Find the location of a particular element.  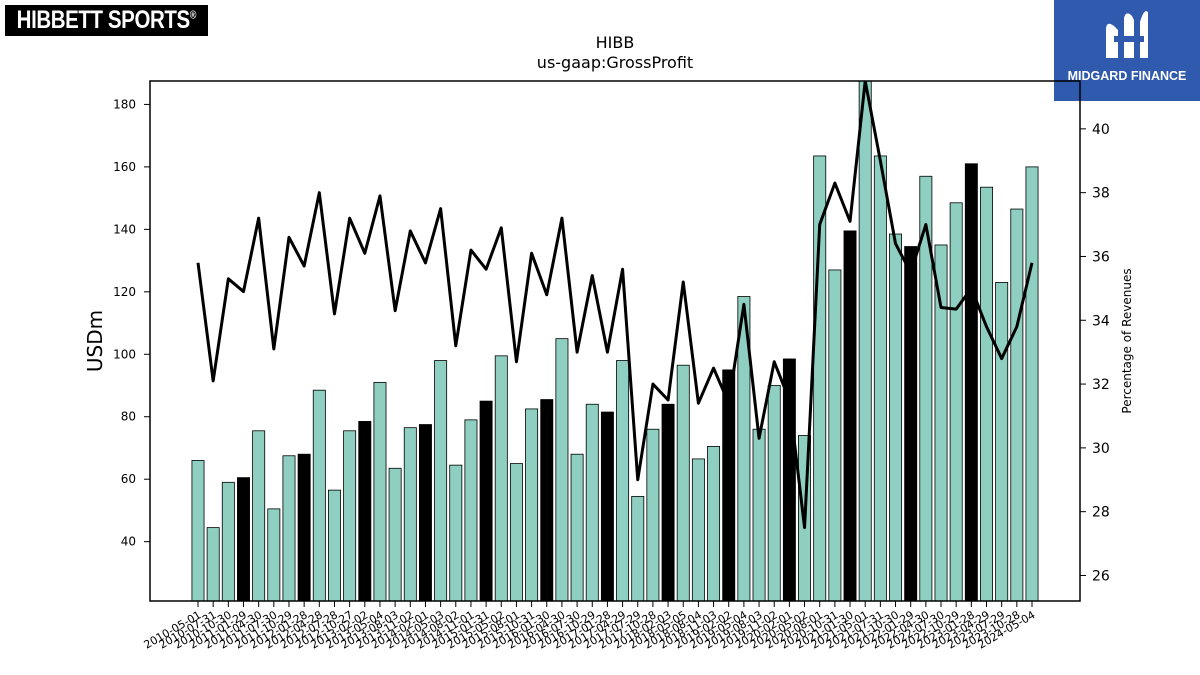

y-axis-label: USDm is located at coordinates (95, 341).